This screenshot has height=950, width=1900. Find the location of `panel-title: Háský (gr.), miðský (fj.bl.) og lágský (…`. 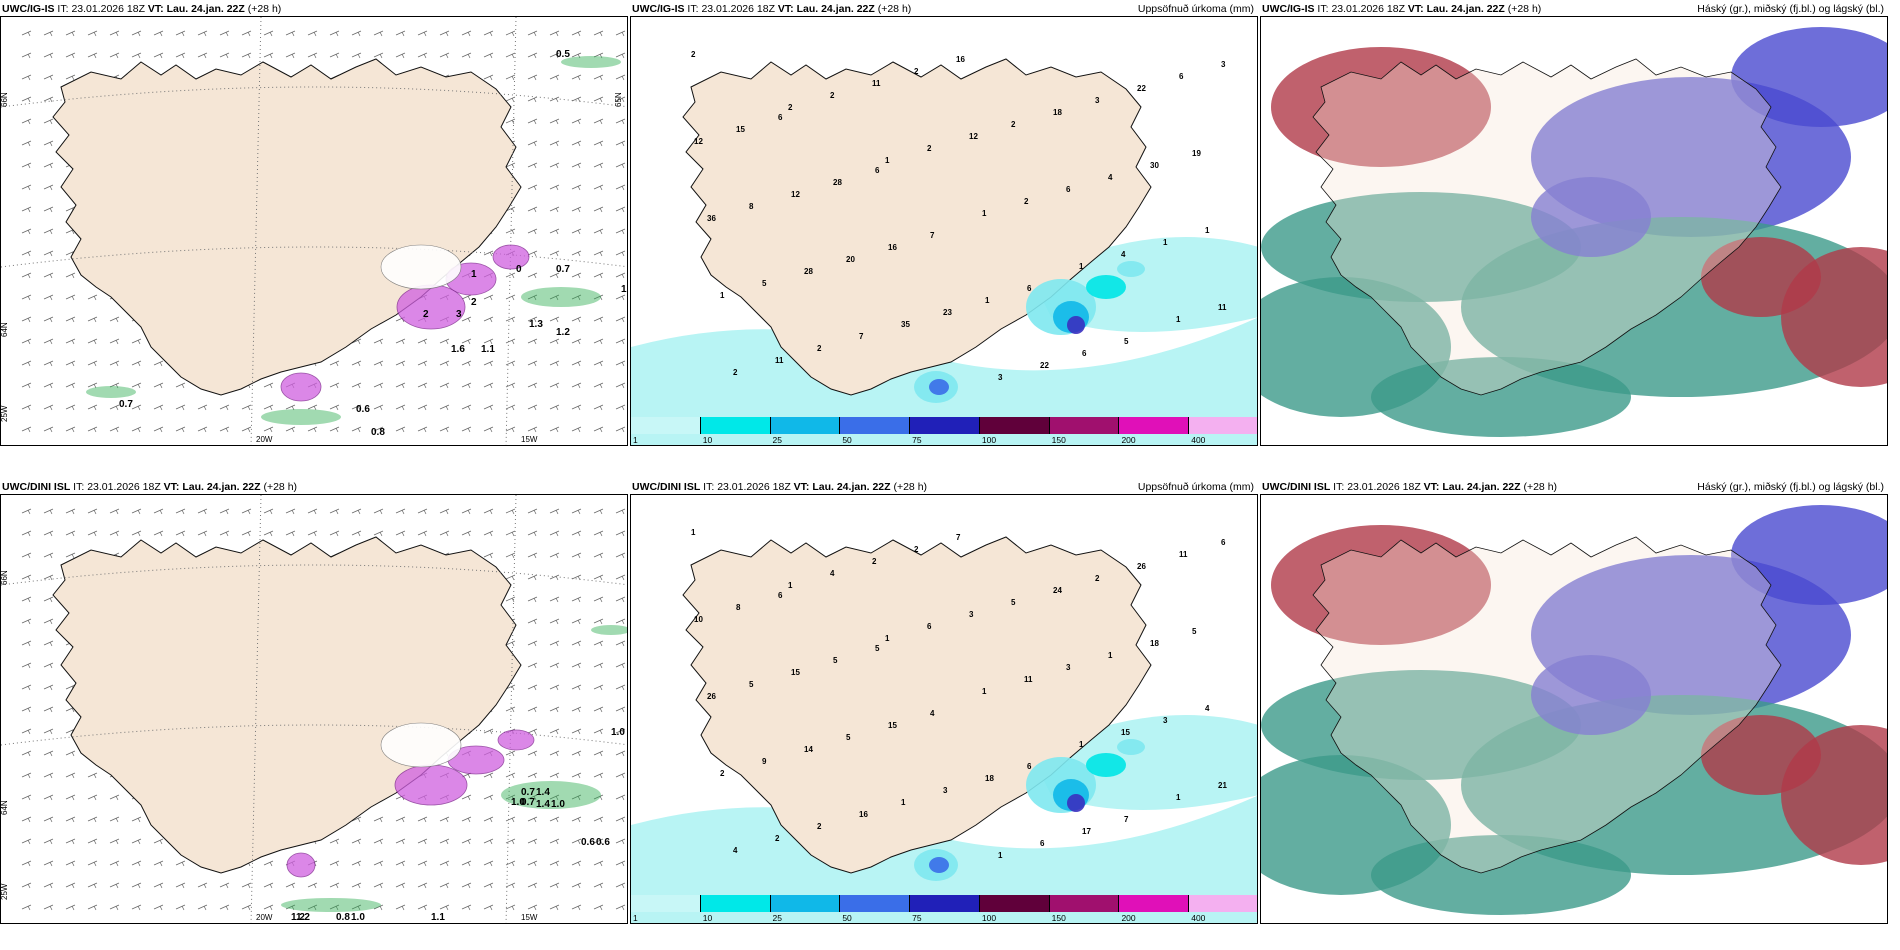

panel-title: Háský (gr.), miðský (fj.bl.) og lágský (… is located at coordinates (1790, 9).